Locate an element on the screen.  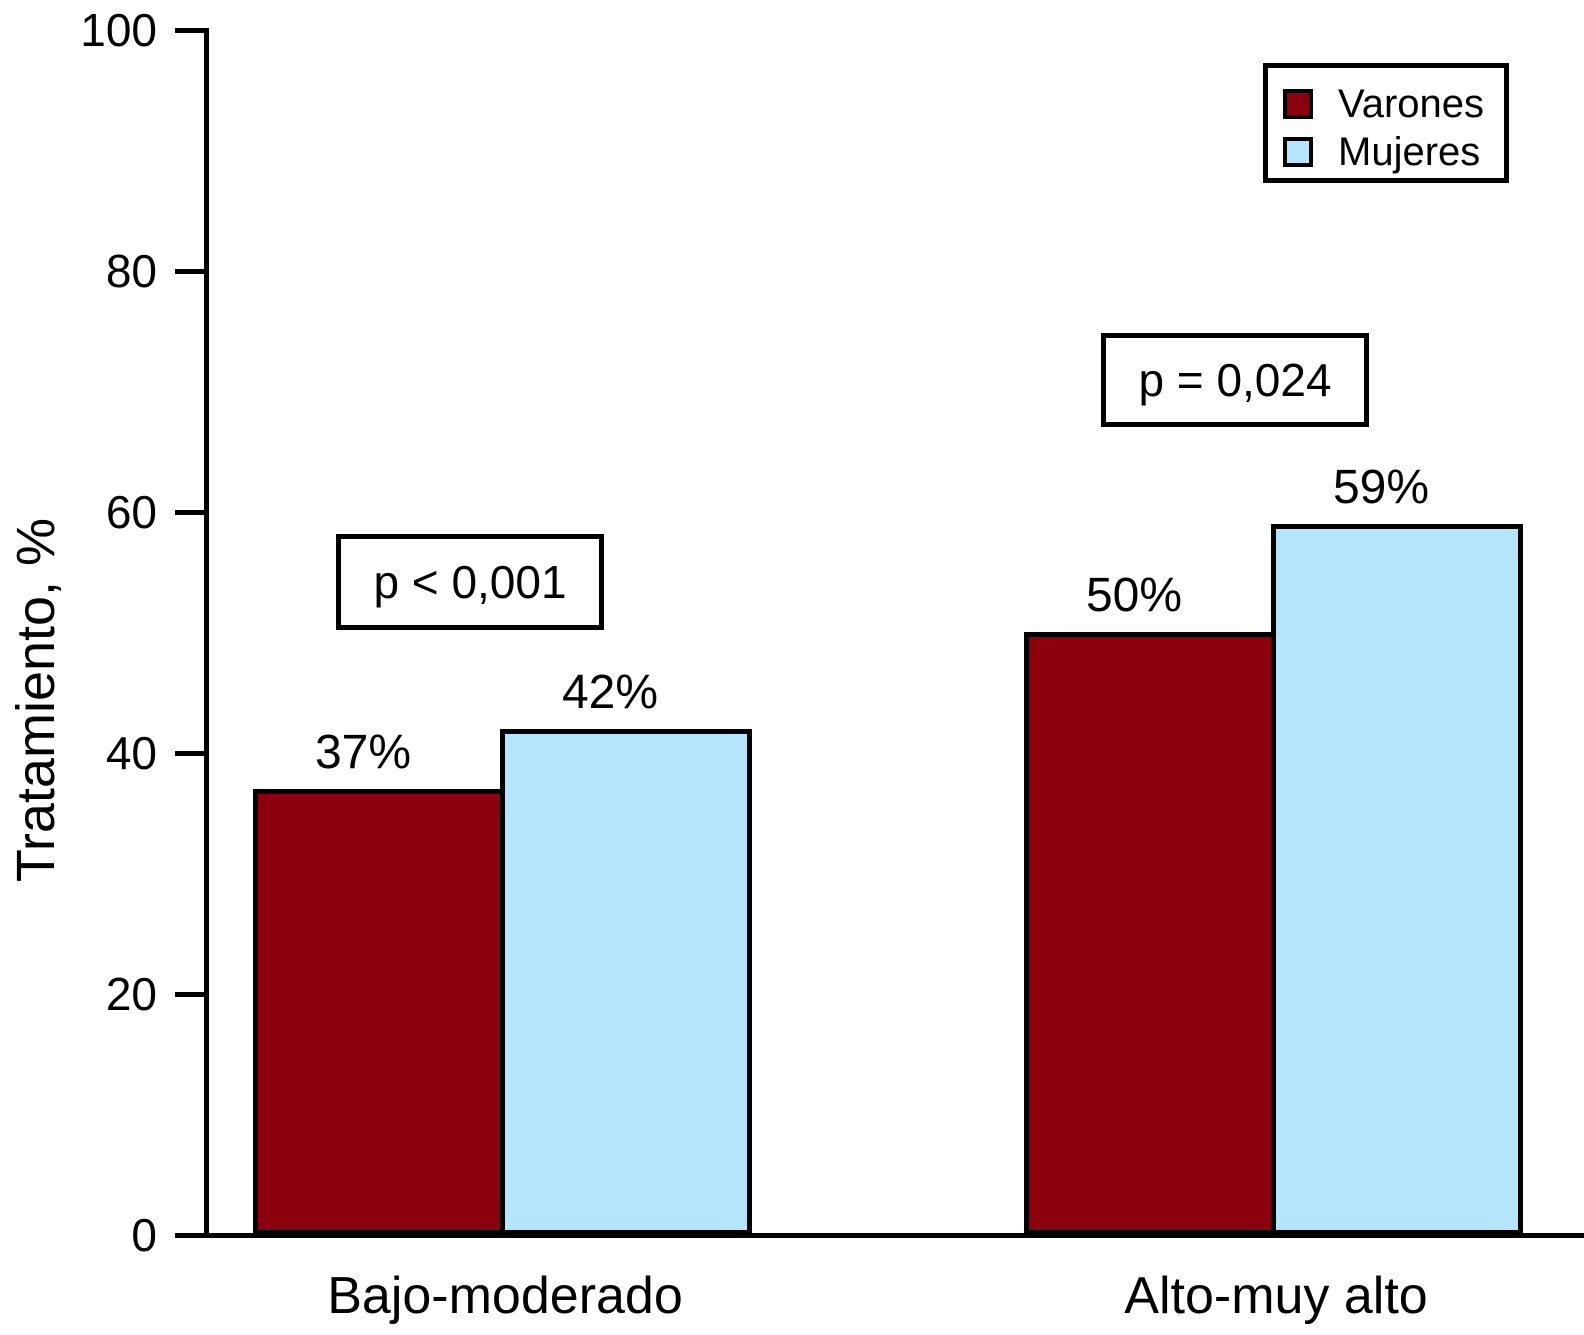
p-value-box-bajo-moderado: p < 0,001 is located at coordinates (470, 582).